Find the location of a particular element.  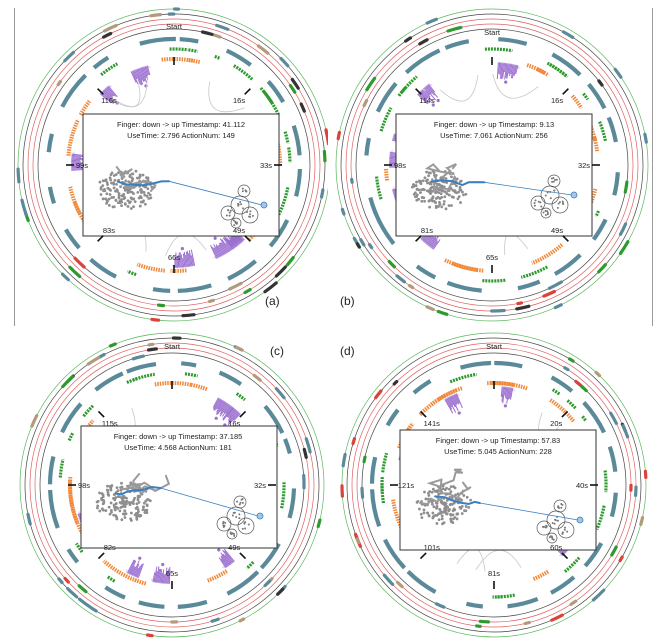

vertical-divider-right is located at coordinates (652, 167).